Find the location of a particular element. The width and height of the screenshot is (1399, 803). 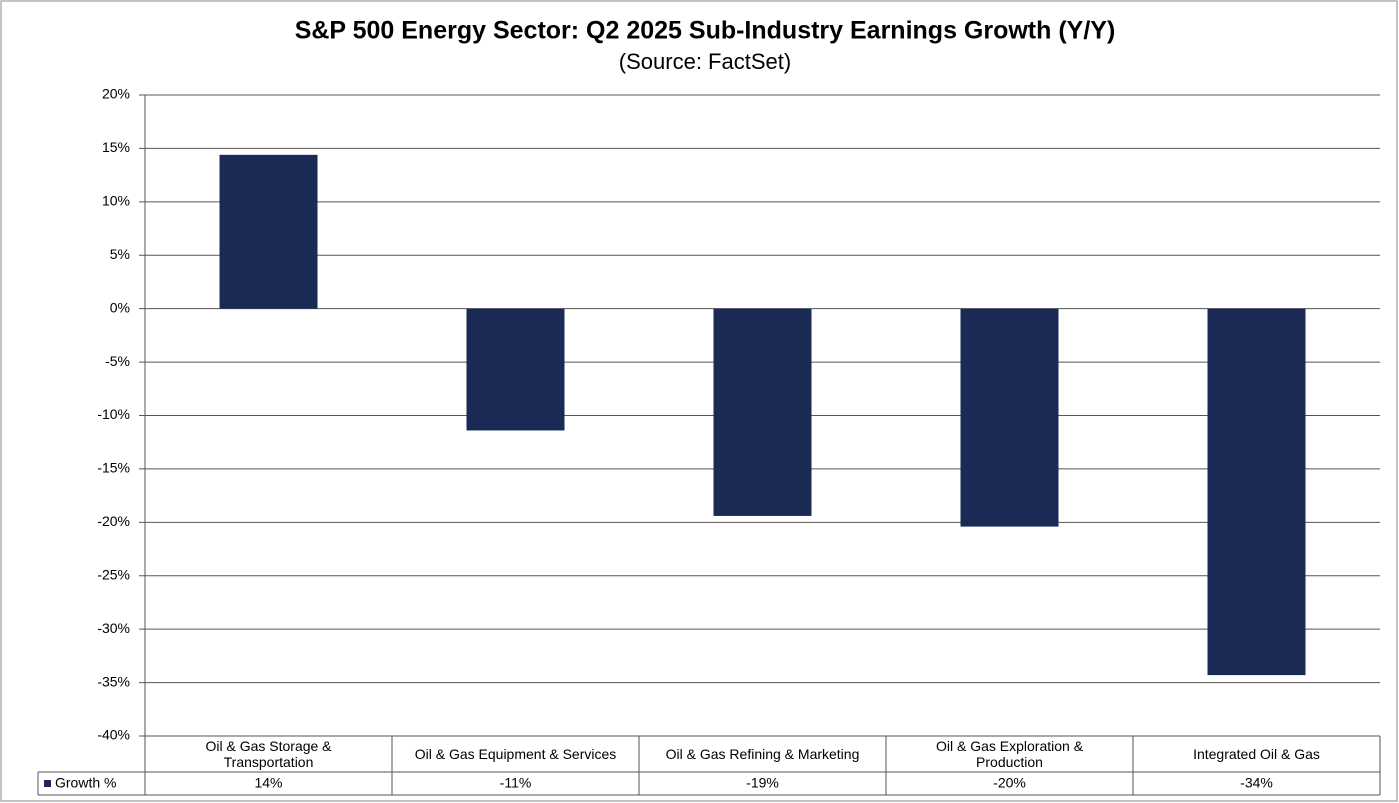

category-cell: Integrated Oil & Gas is located at coordinates (1256, 754).